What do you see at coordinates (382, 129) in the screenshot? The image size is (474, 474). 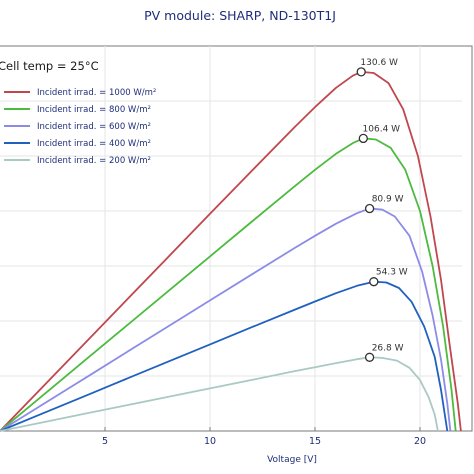 I see `peak-label-1: 106.4 W` at bounding box center [382, 129].